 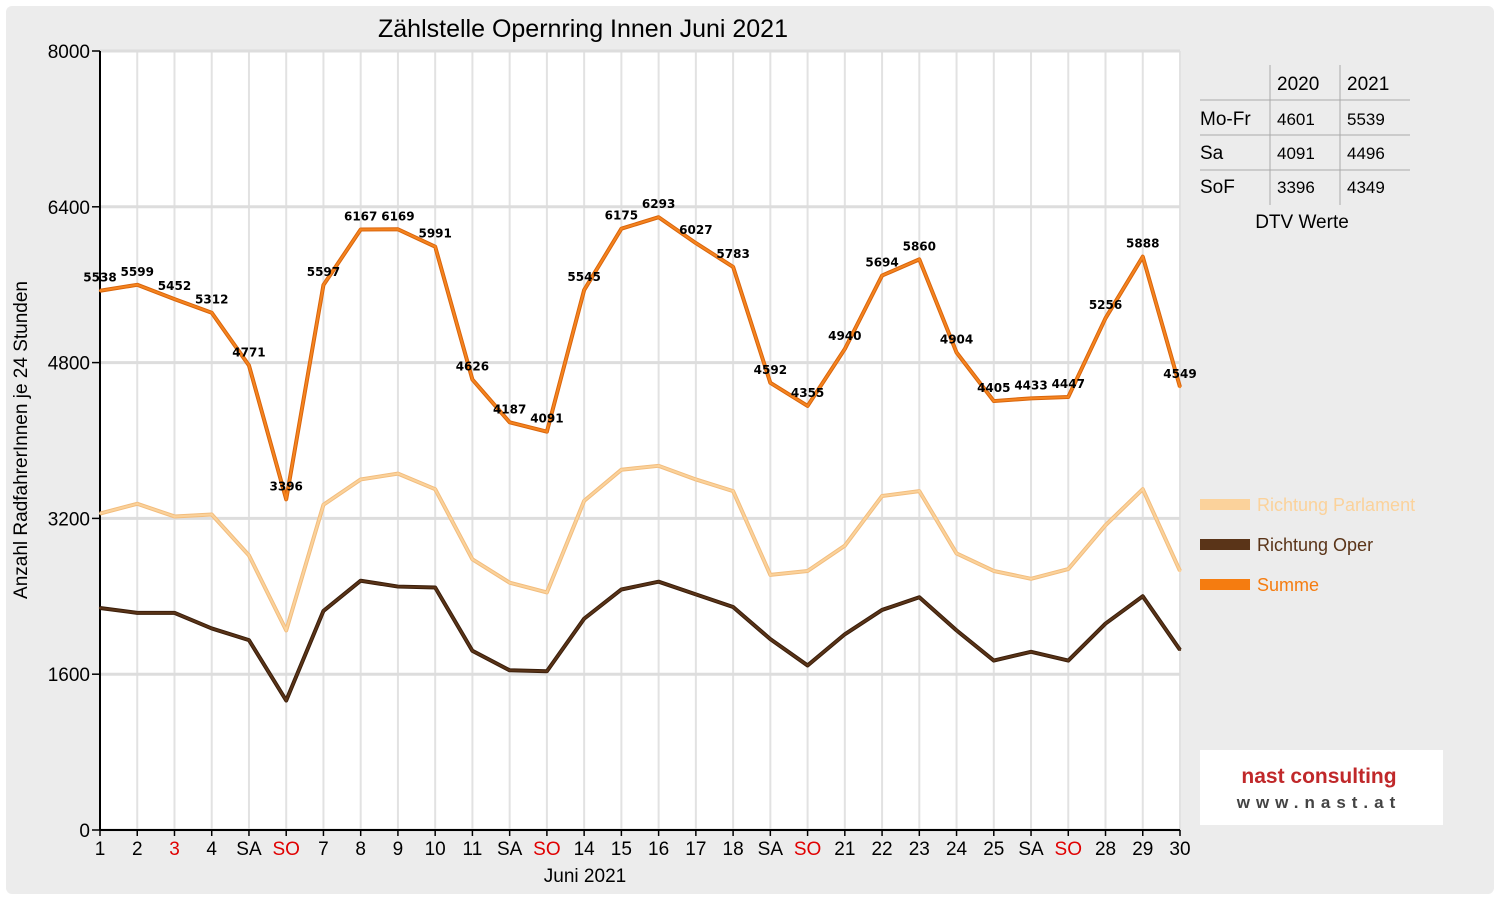 I want to click on data-label: 4433, so click(x=1030, y=385).